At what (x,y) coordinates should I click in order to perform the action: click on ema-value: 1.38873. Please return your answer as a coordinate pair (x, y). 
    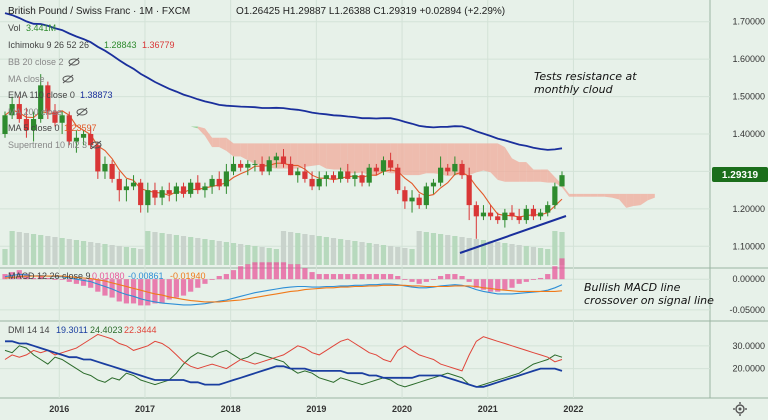
    Looking at the image, I should click on (96, 95).